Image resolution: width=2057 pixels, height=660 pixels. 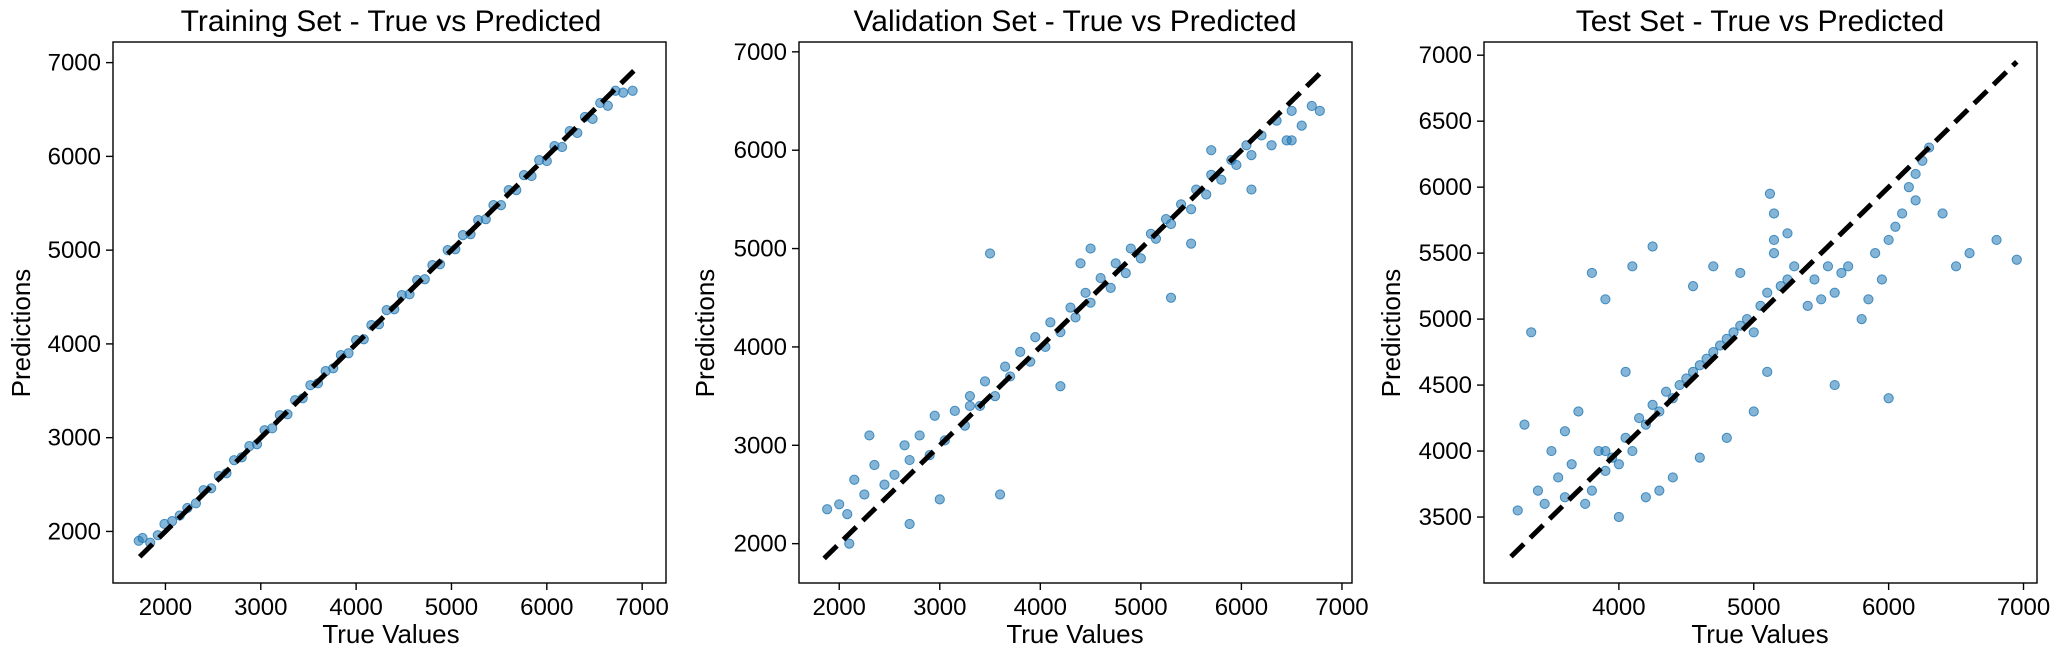 What do you see at coordinates (1445, 517) in the screenshot?
I see `y-tick-label: 3500` at bounding box center [1445, 517].